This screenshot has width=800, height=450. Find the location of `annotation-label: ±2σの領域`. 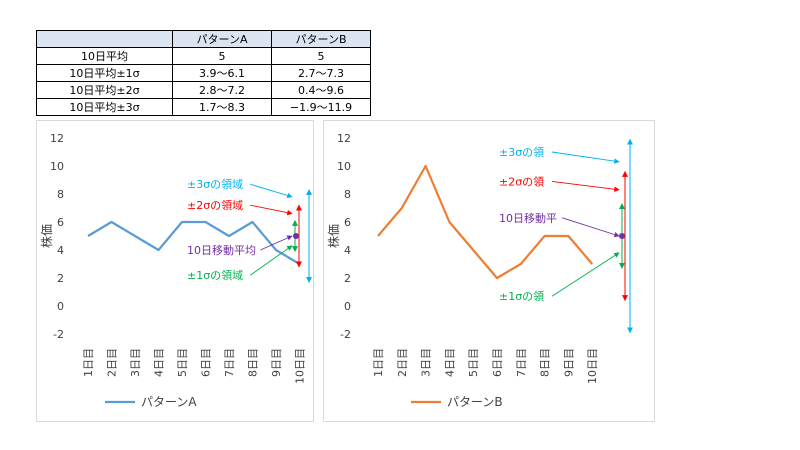

annotation-label: ±2σの領域 is located at coordinates (215, 205).